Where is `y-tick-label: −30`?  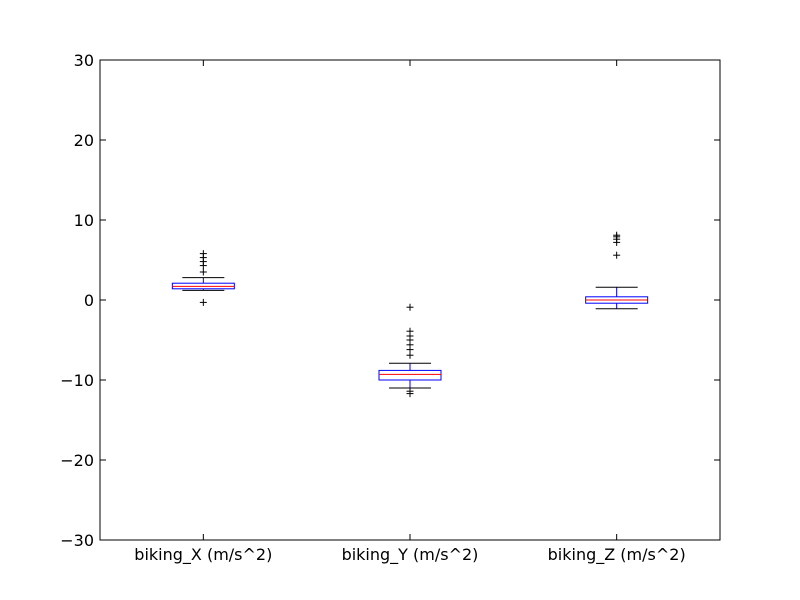 y-tick-label: −30 is located at coordinates (77, 540).